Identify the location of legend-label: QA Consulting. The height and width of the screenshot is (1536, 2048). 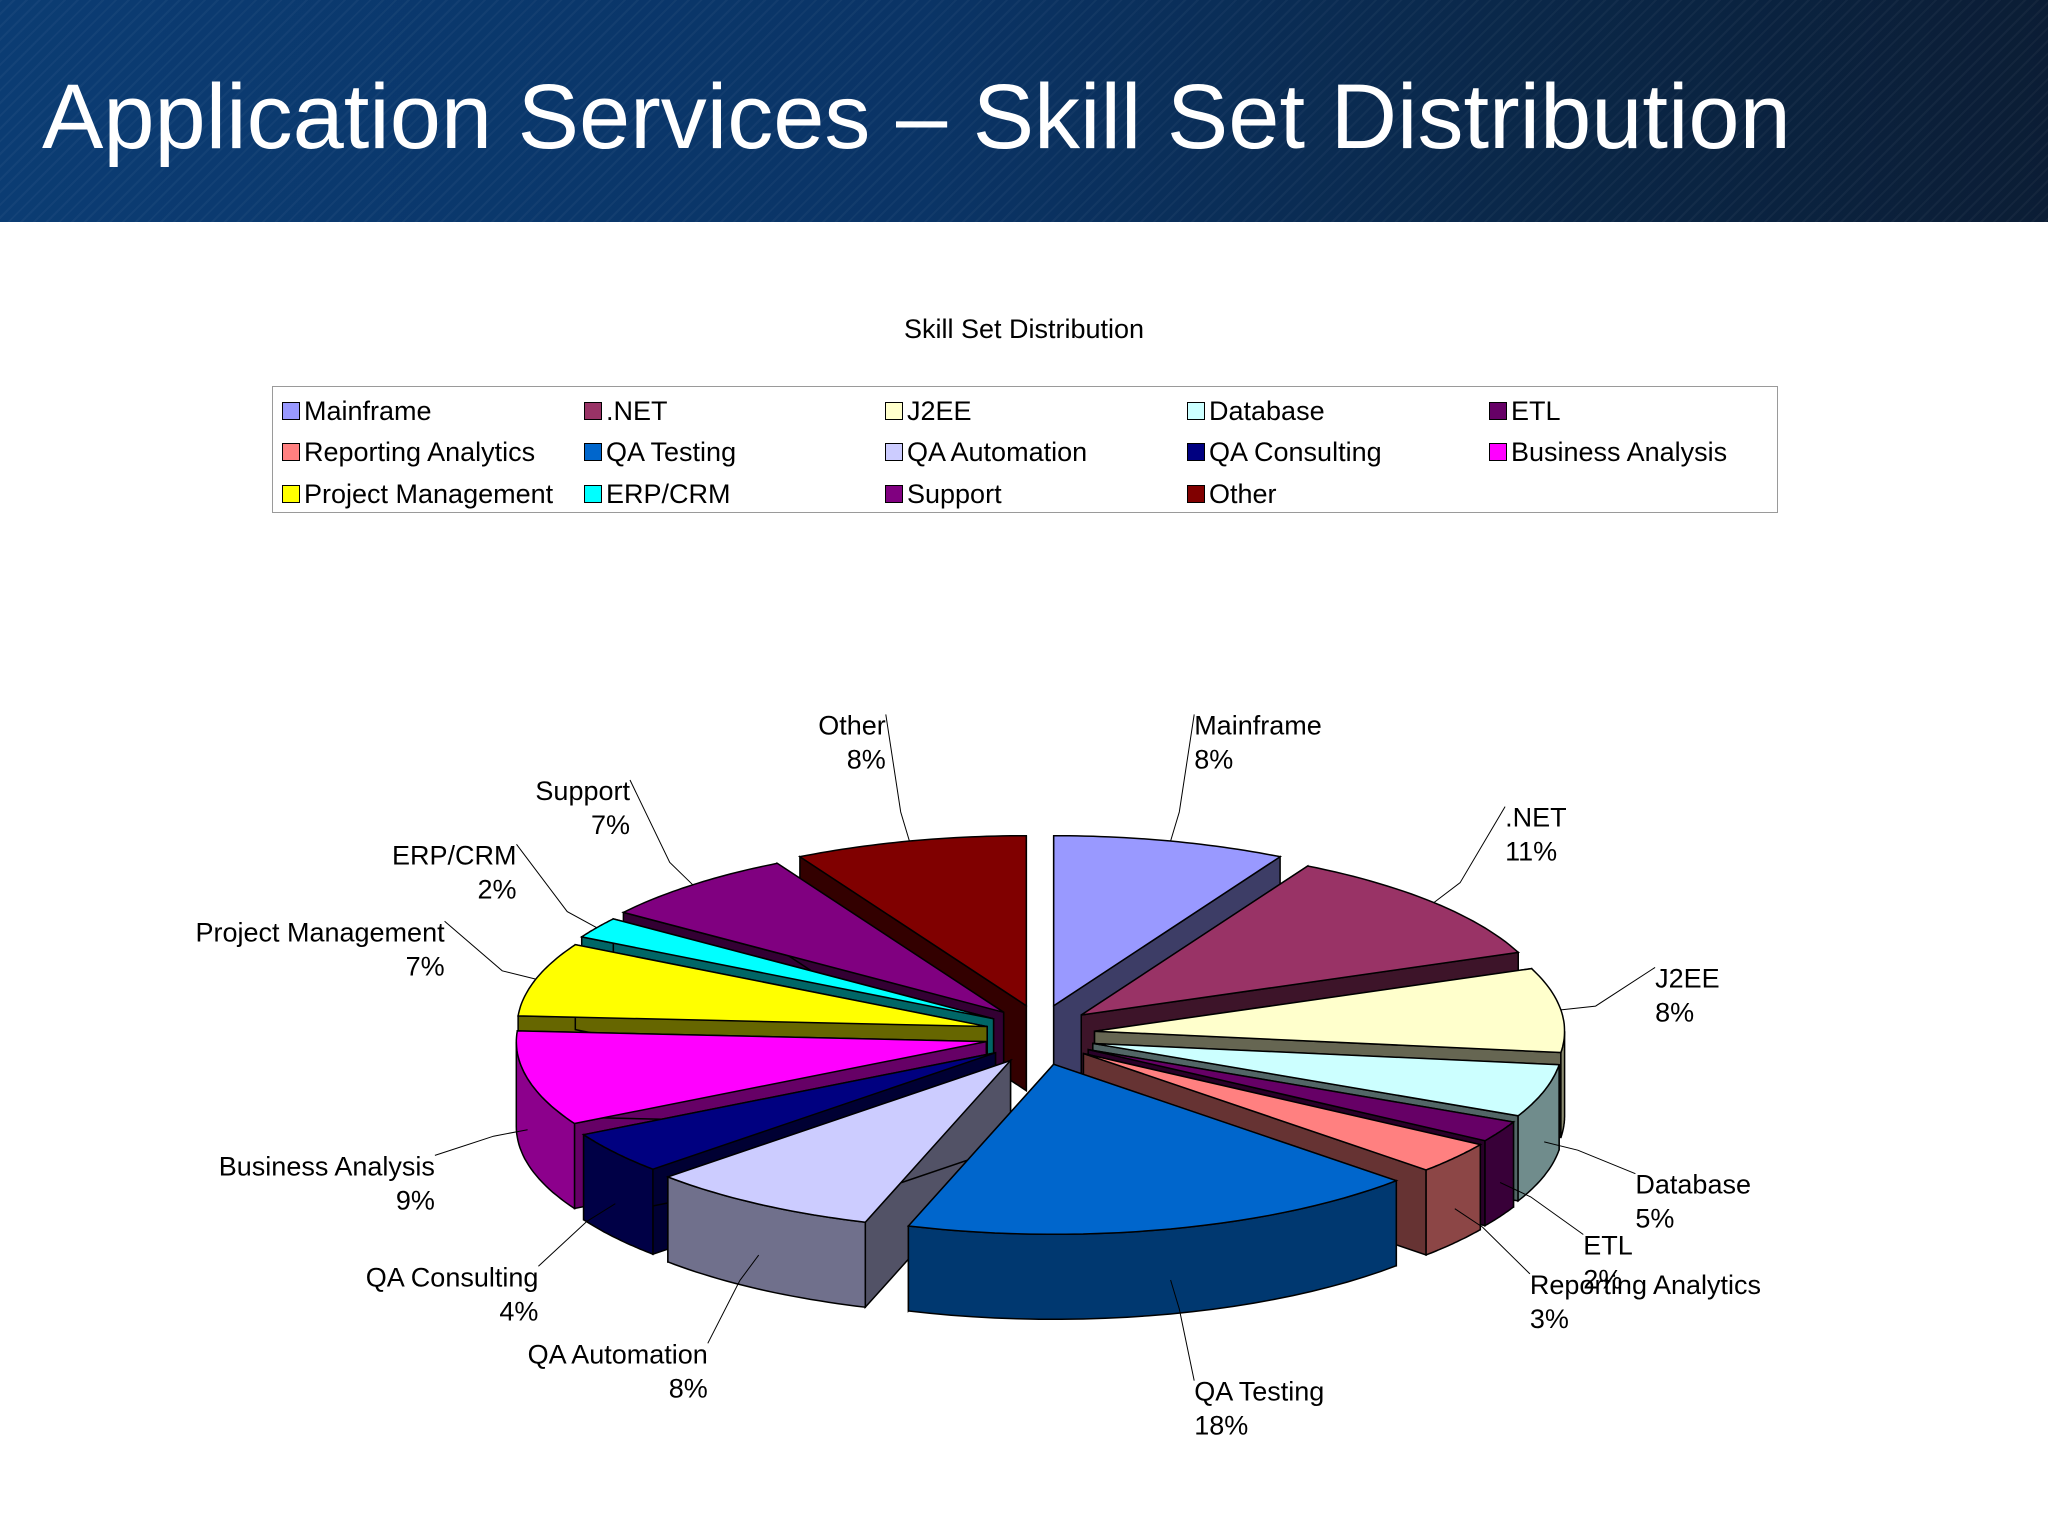
(1295, 451).